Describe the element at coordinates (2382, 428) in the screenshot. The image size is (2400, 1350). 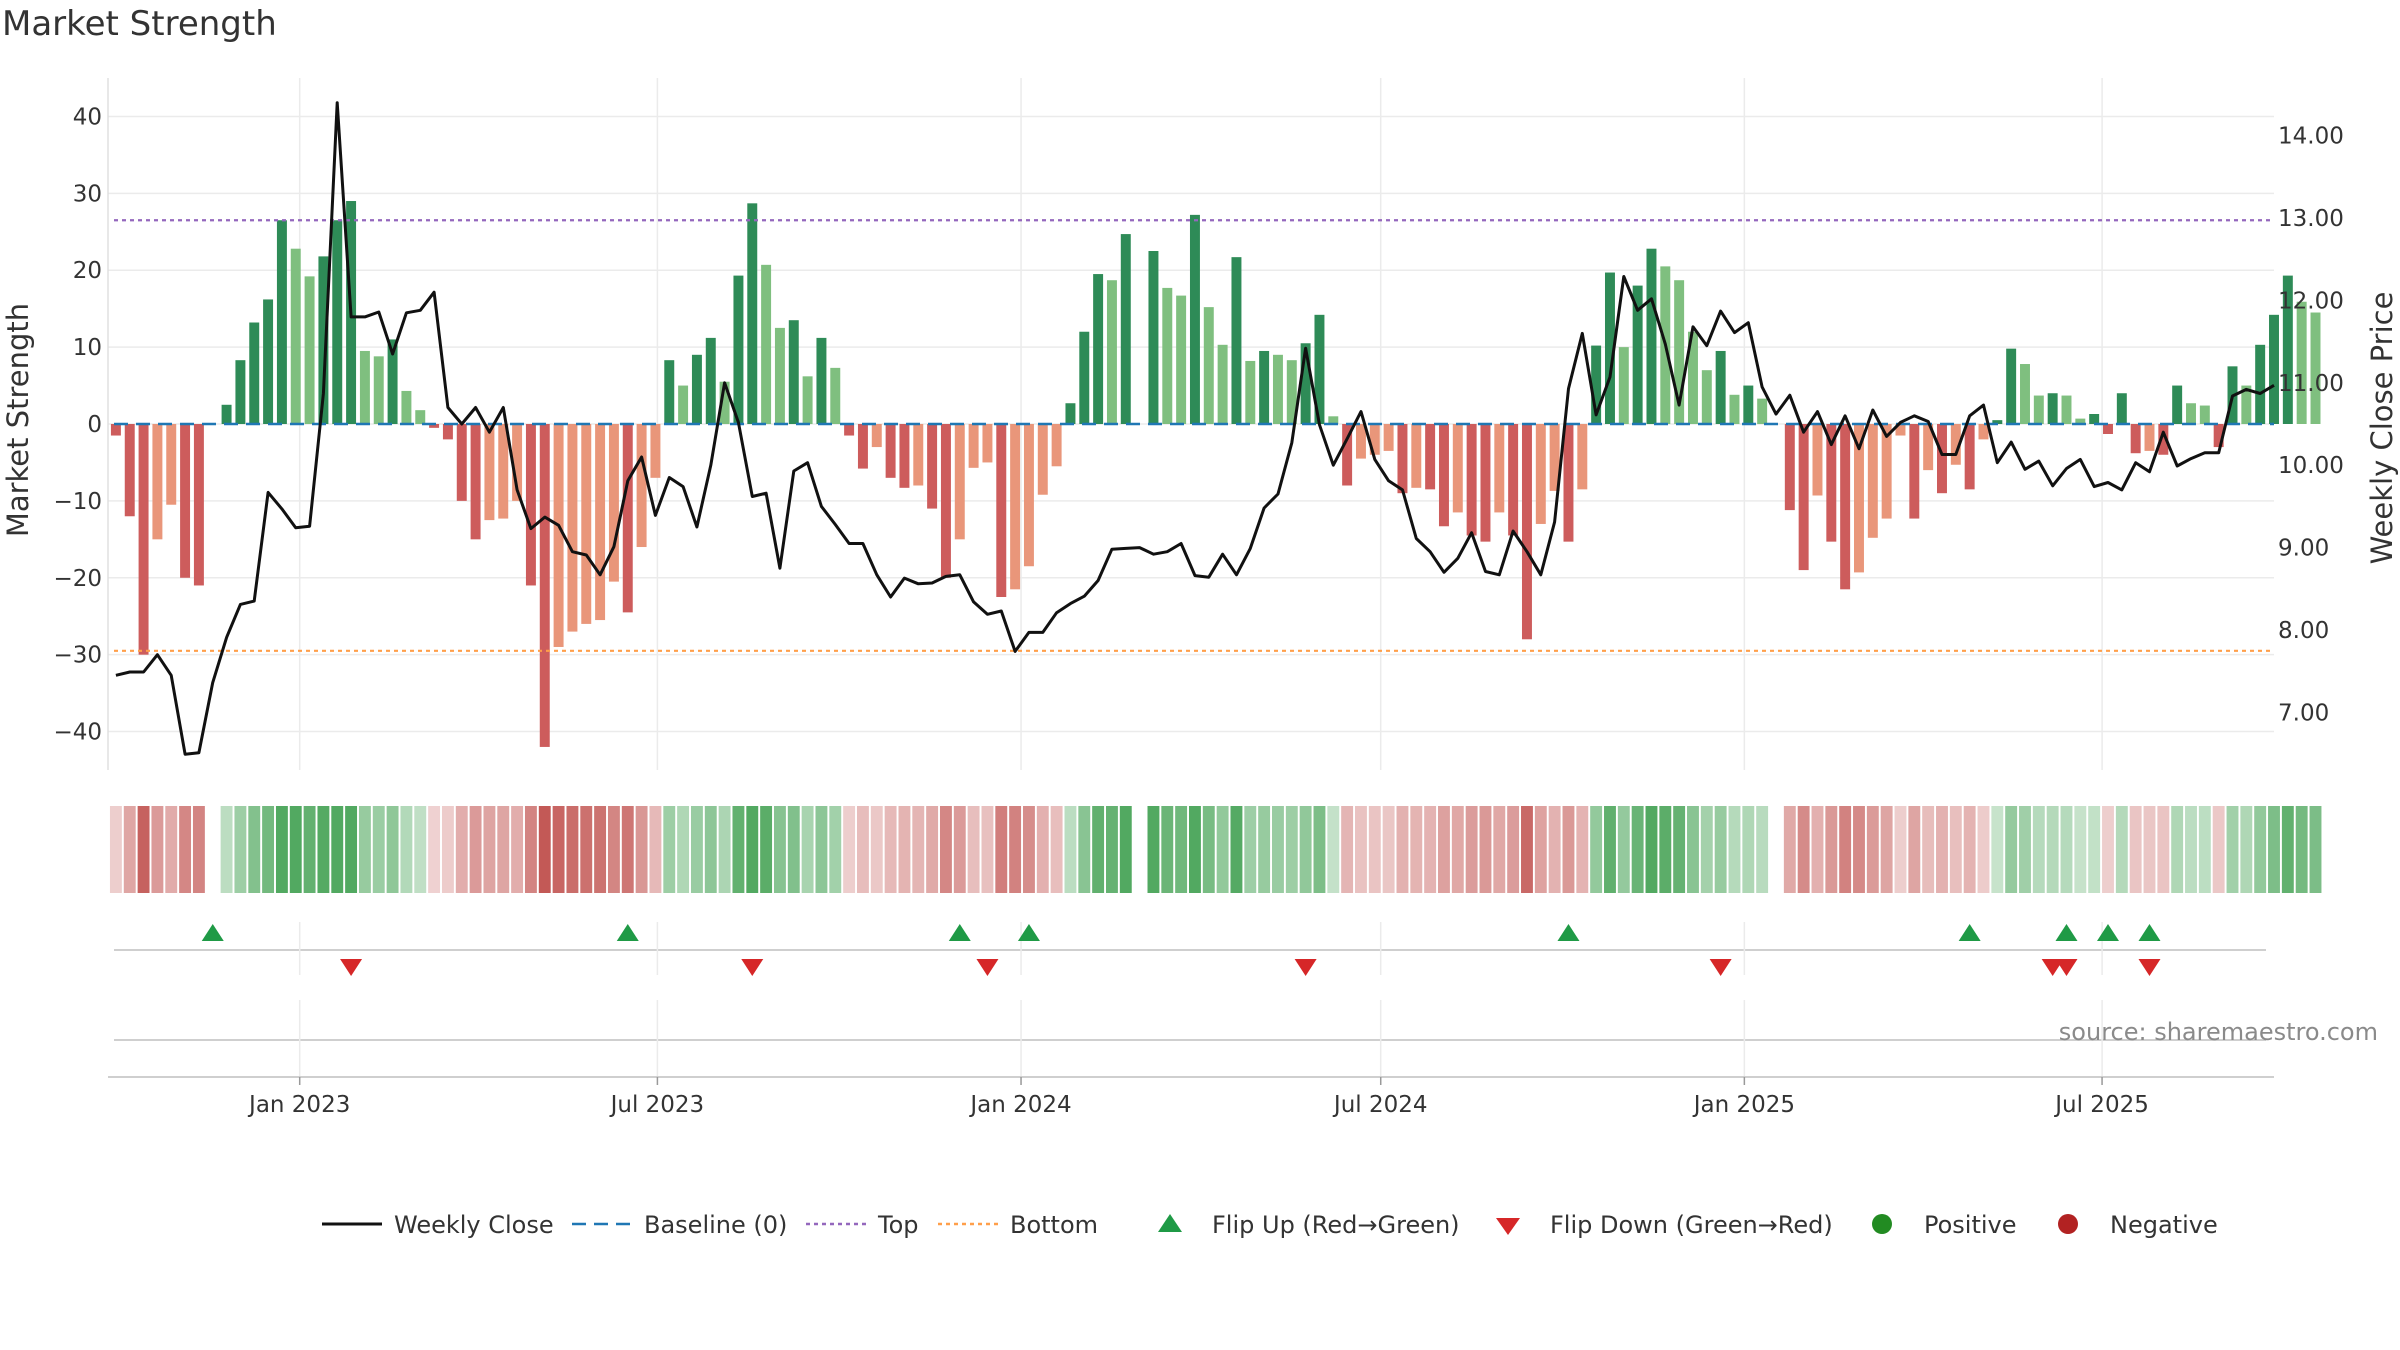
I see `y-axis-right-title: Weekly Close Price` at that location.